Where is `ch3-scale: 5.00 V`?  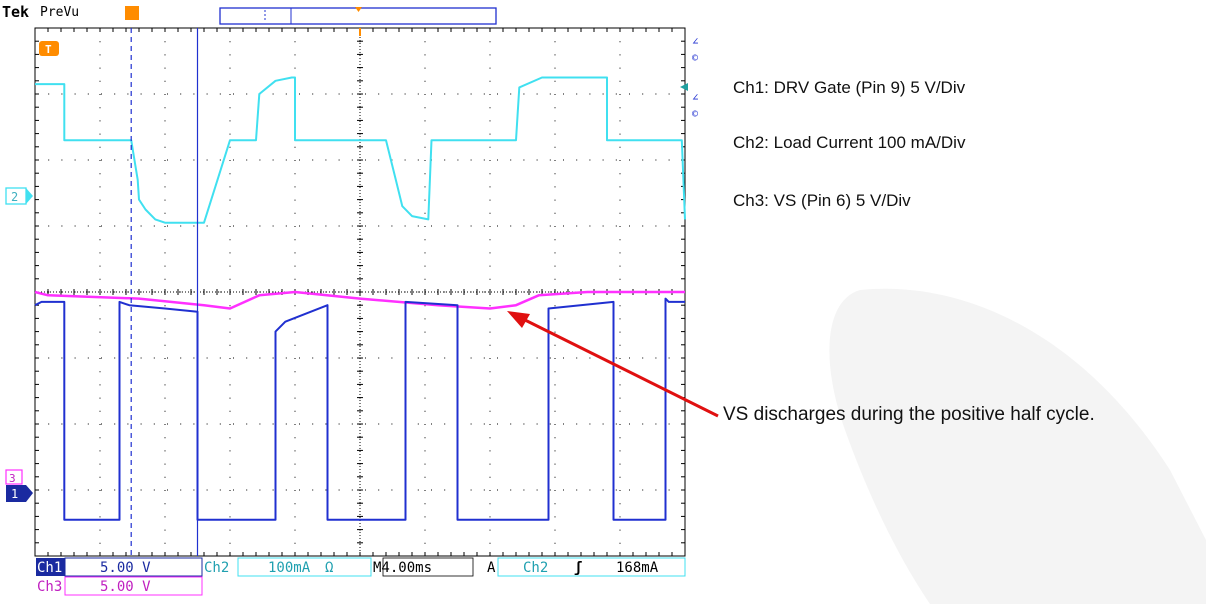 ch3-scale: 5.00 V is located at coordinates (125, 587).